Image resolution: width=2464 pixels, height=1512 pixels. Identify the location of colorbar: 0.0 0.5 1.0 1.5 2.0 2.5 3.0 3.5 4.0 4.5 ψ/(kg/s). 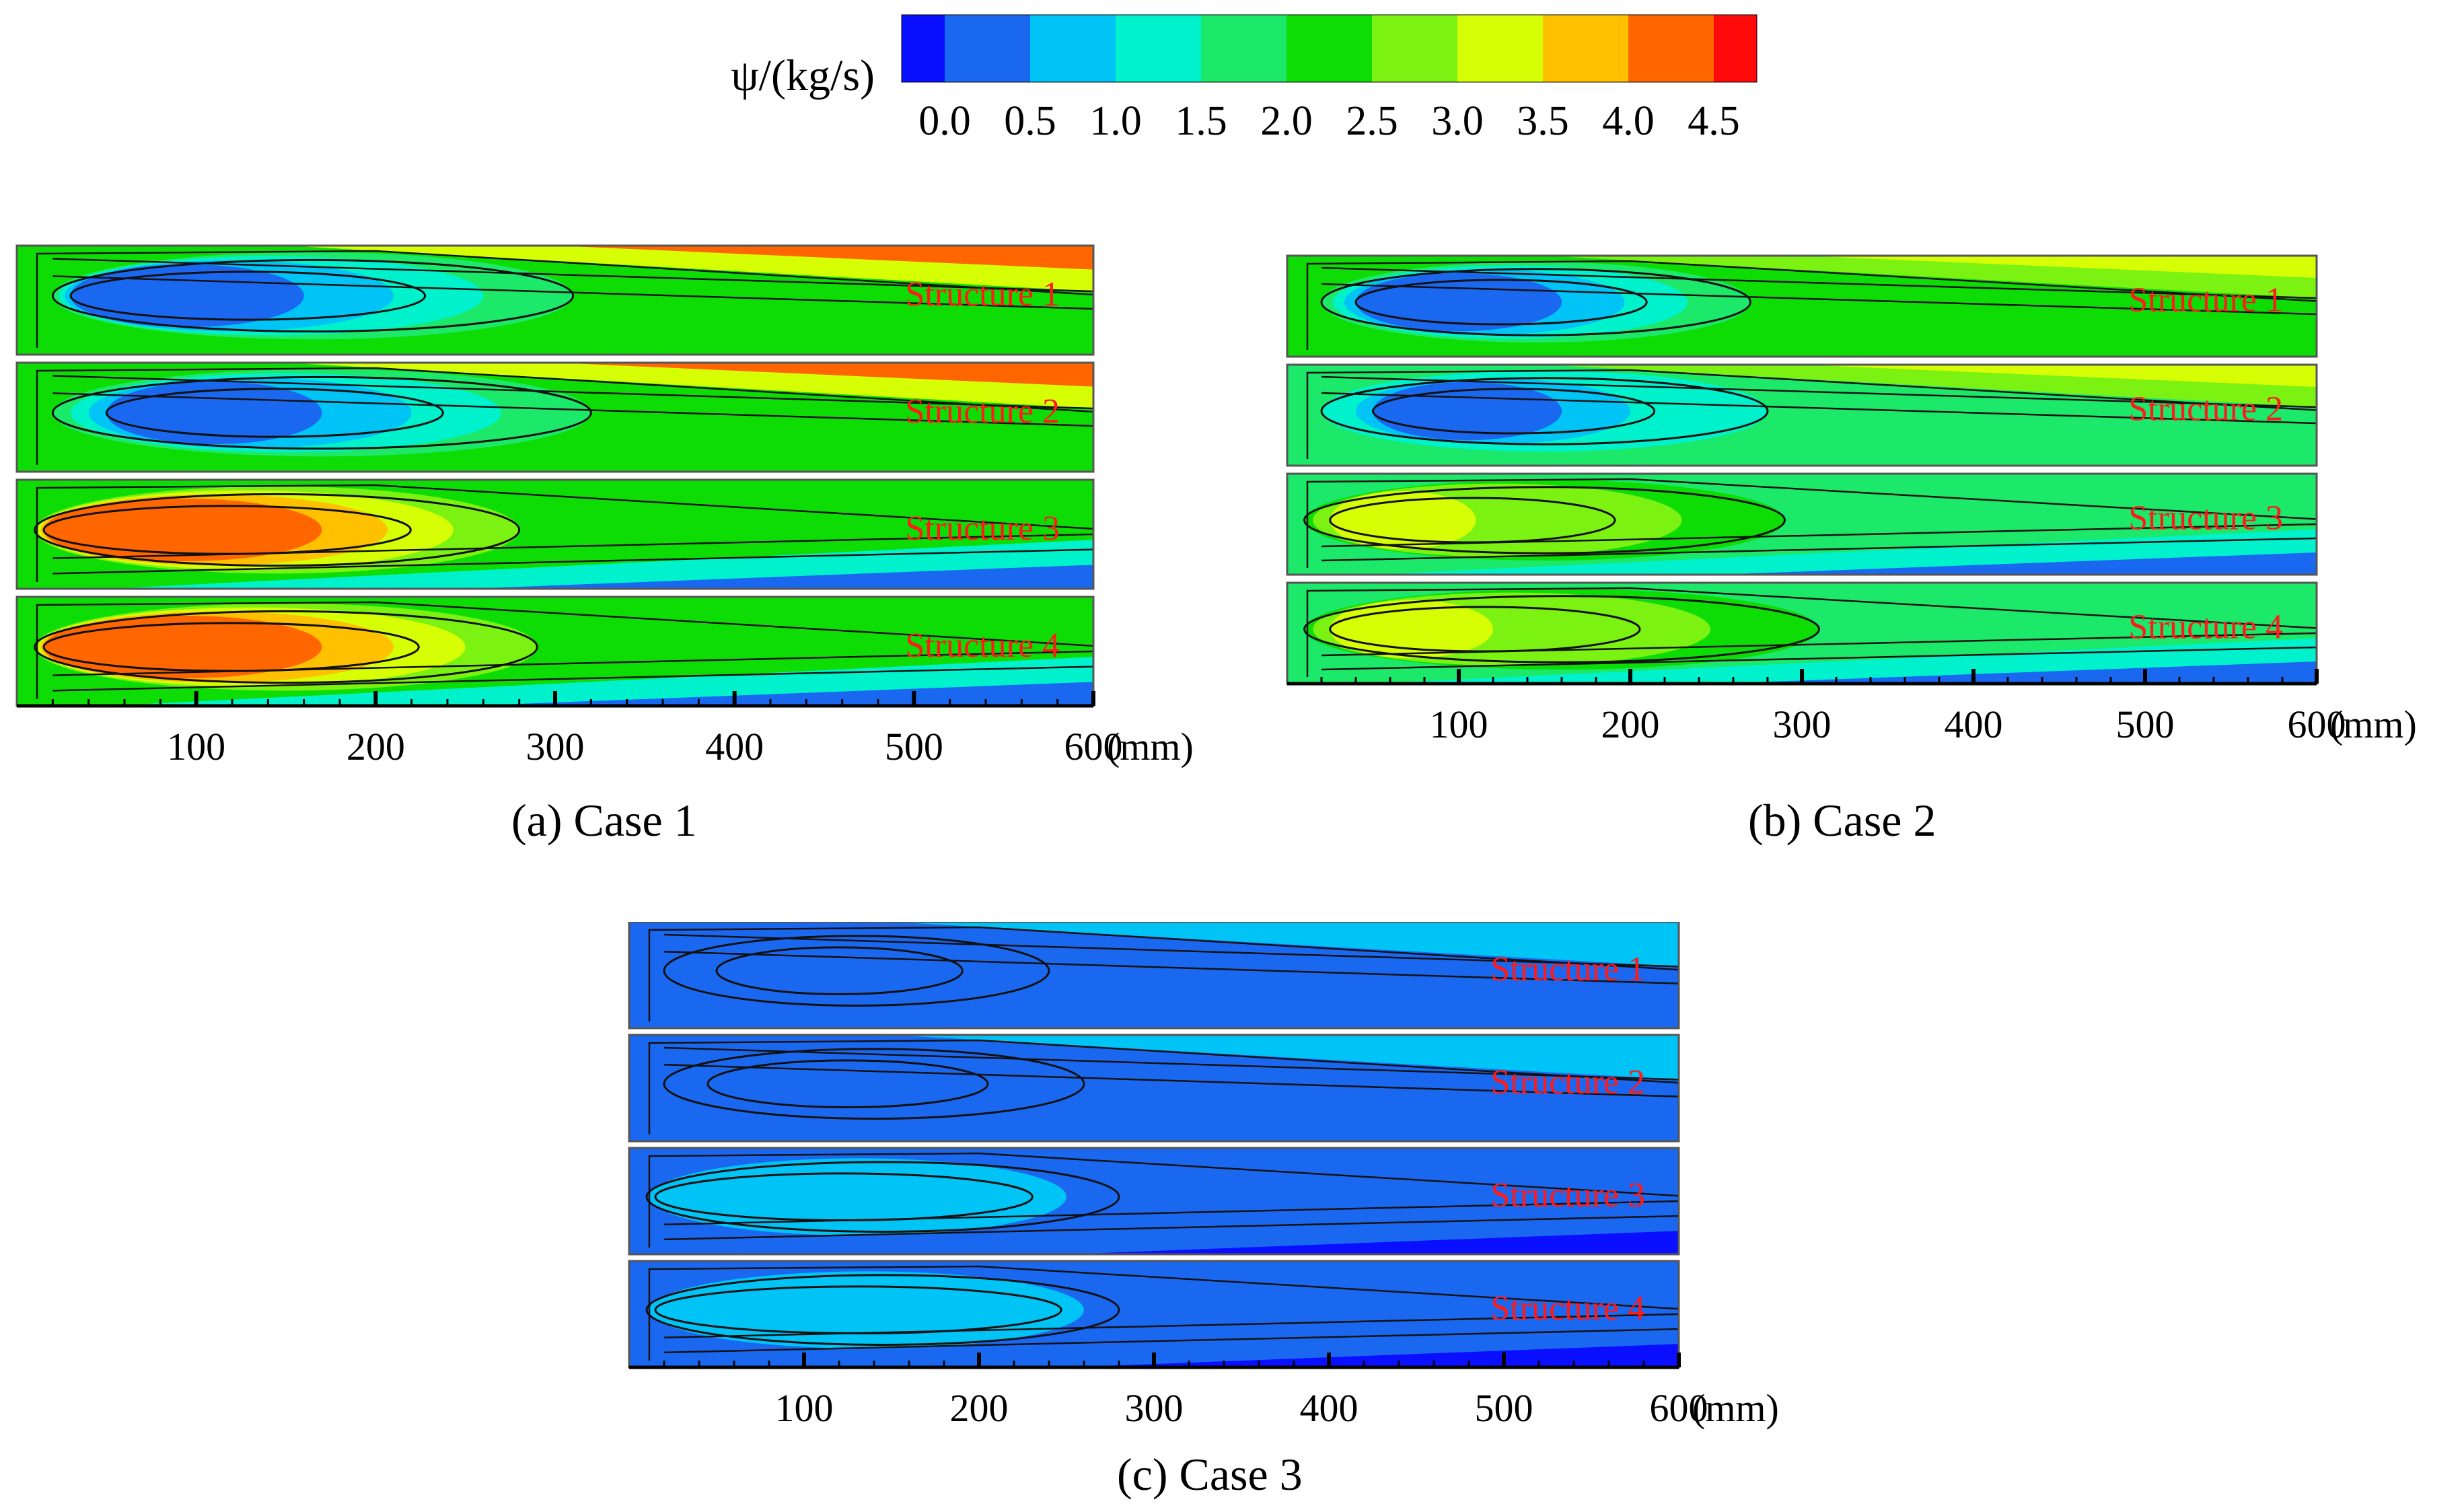
(1244, 79).